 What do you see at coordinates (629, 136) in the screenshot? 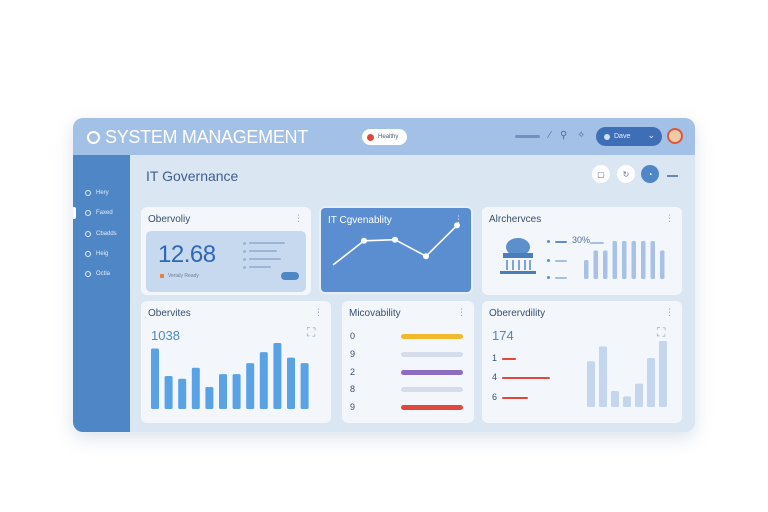
I see `user-menu-button: Dave ⌄` at bounding box center [629, 136].